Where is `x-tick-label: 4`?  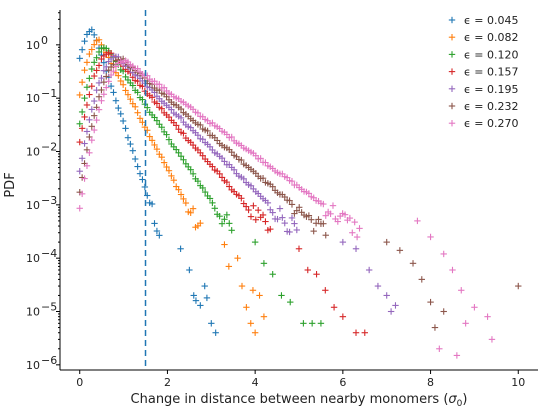 x-tick-label: 4 is located at coordinates (255, 382).